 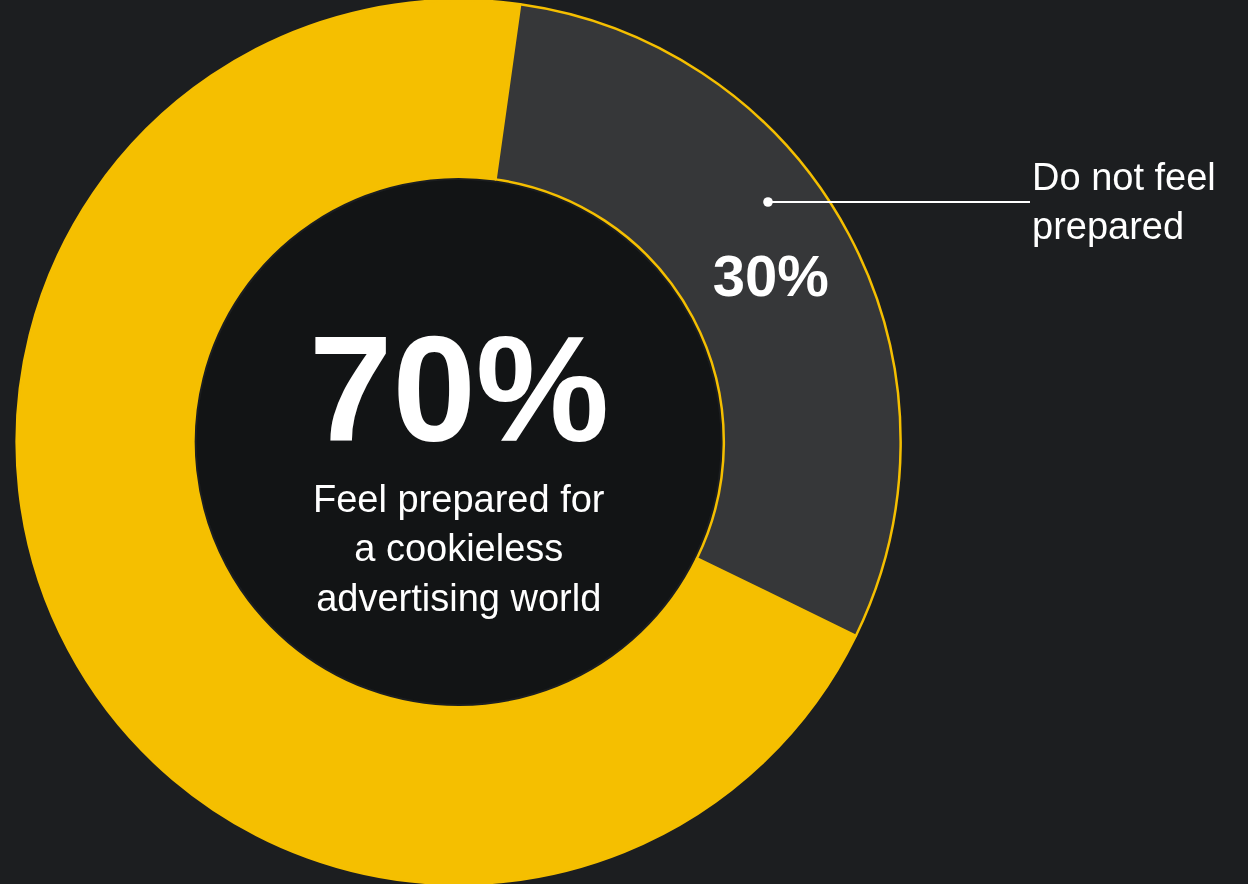 I want to click on data-label: 30%, so click(x=770, y=276).